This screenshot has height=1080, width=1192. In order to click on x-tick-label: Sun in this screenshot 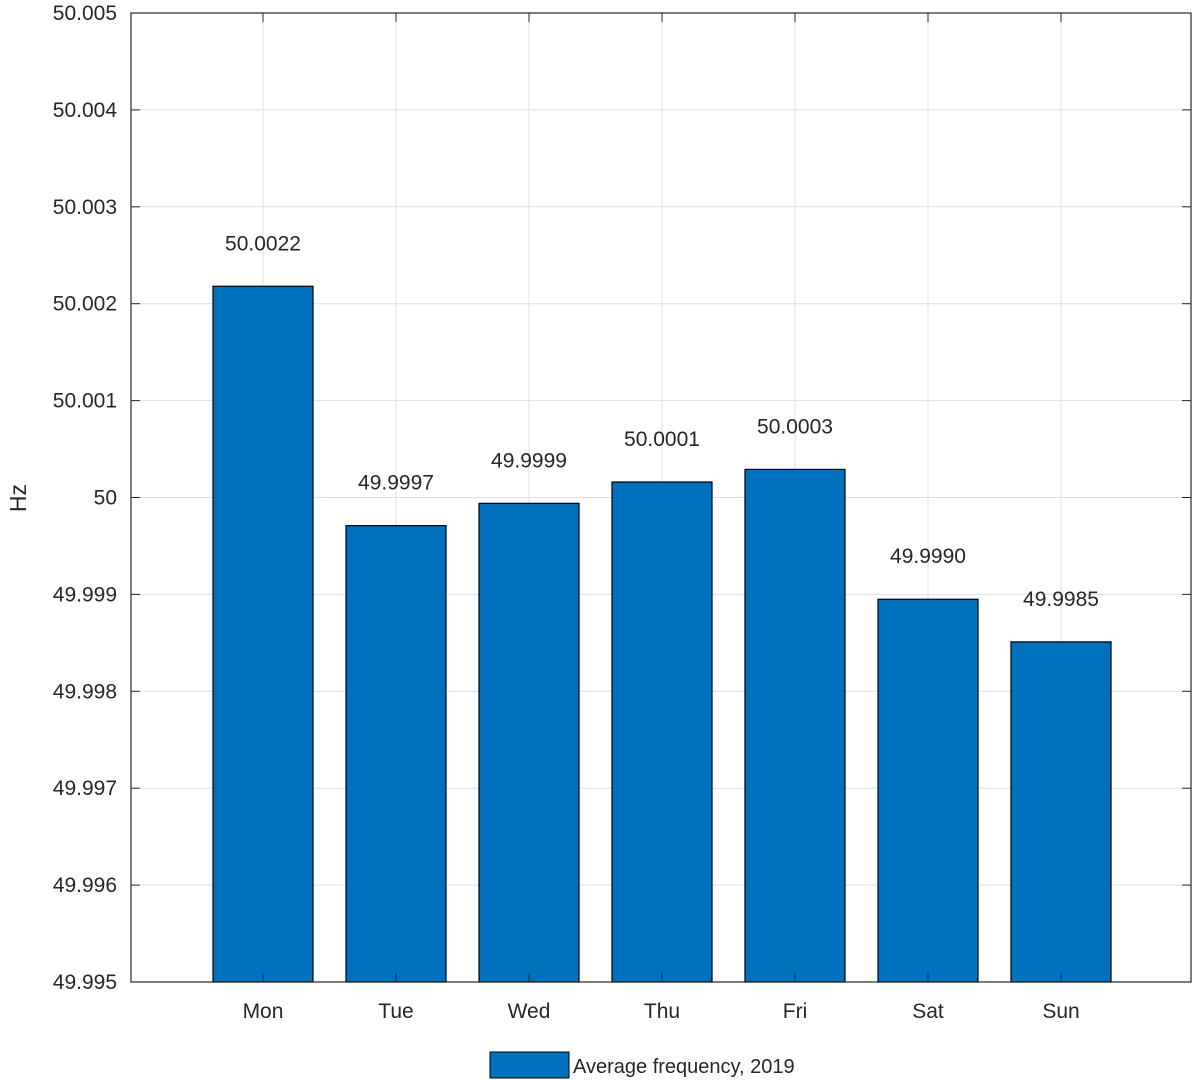, I will do `click(1060, 1011)`.